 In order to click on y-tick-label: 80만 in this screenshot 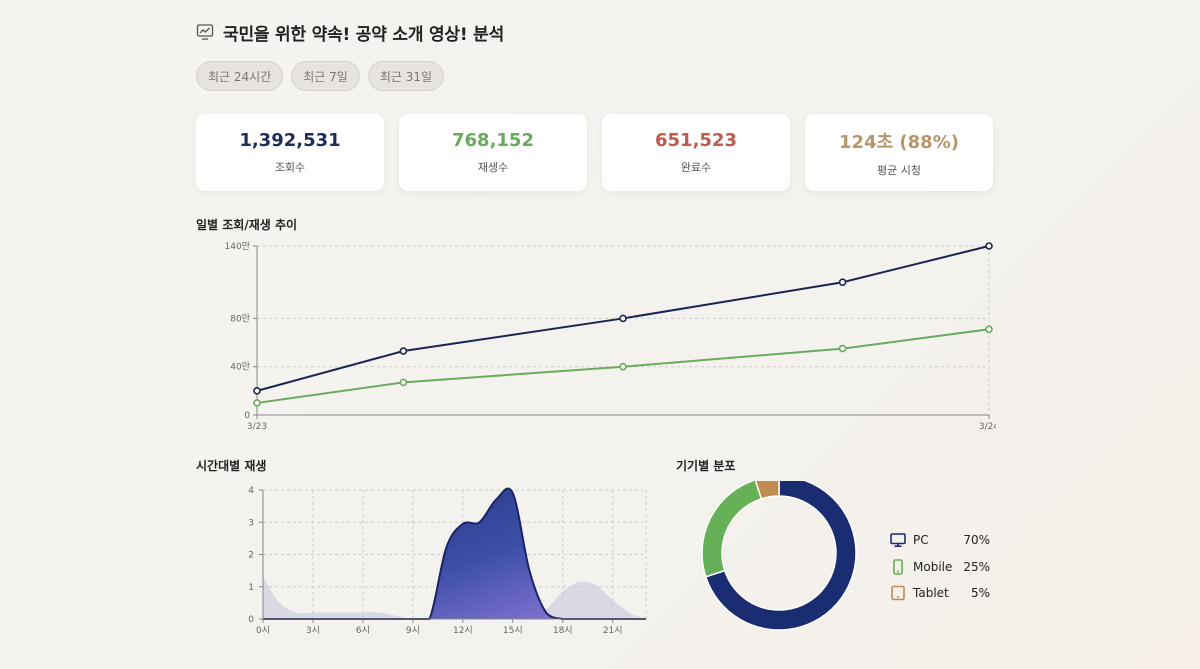, I will do `click(240, 318)`.